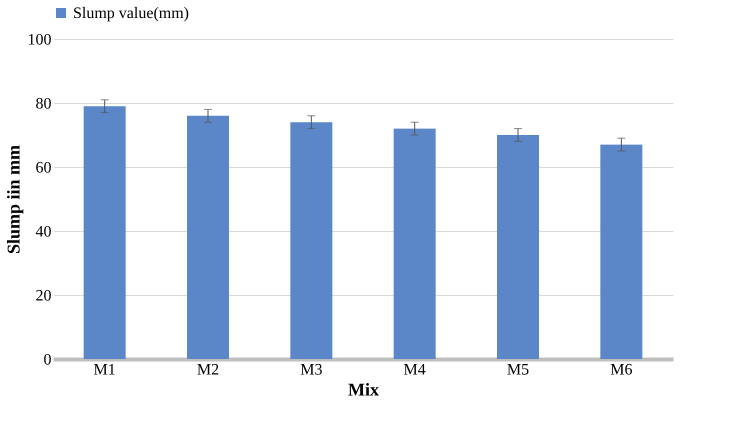  Describe the element at coordinates (415, 370) in the screenshot. I see `x-tick-label: M4` at that location.